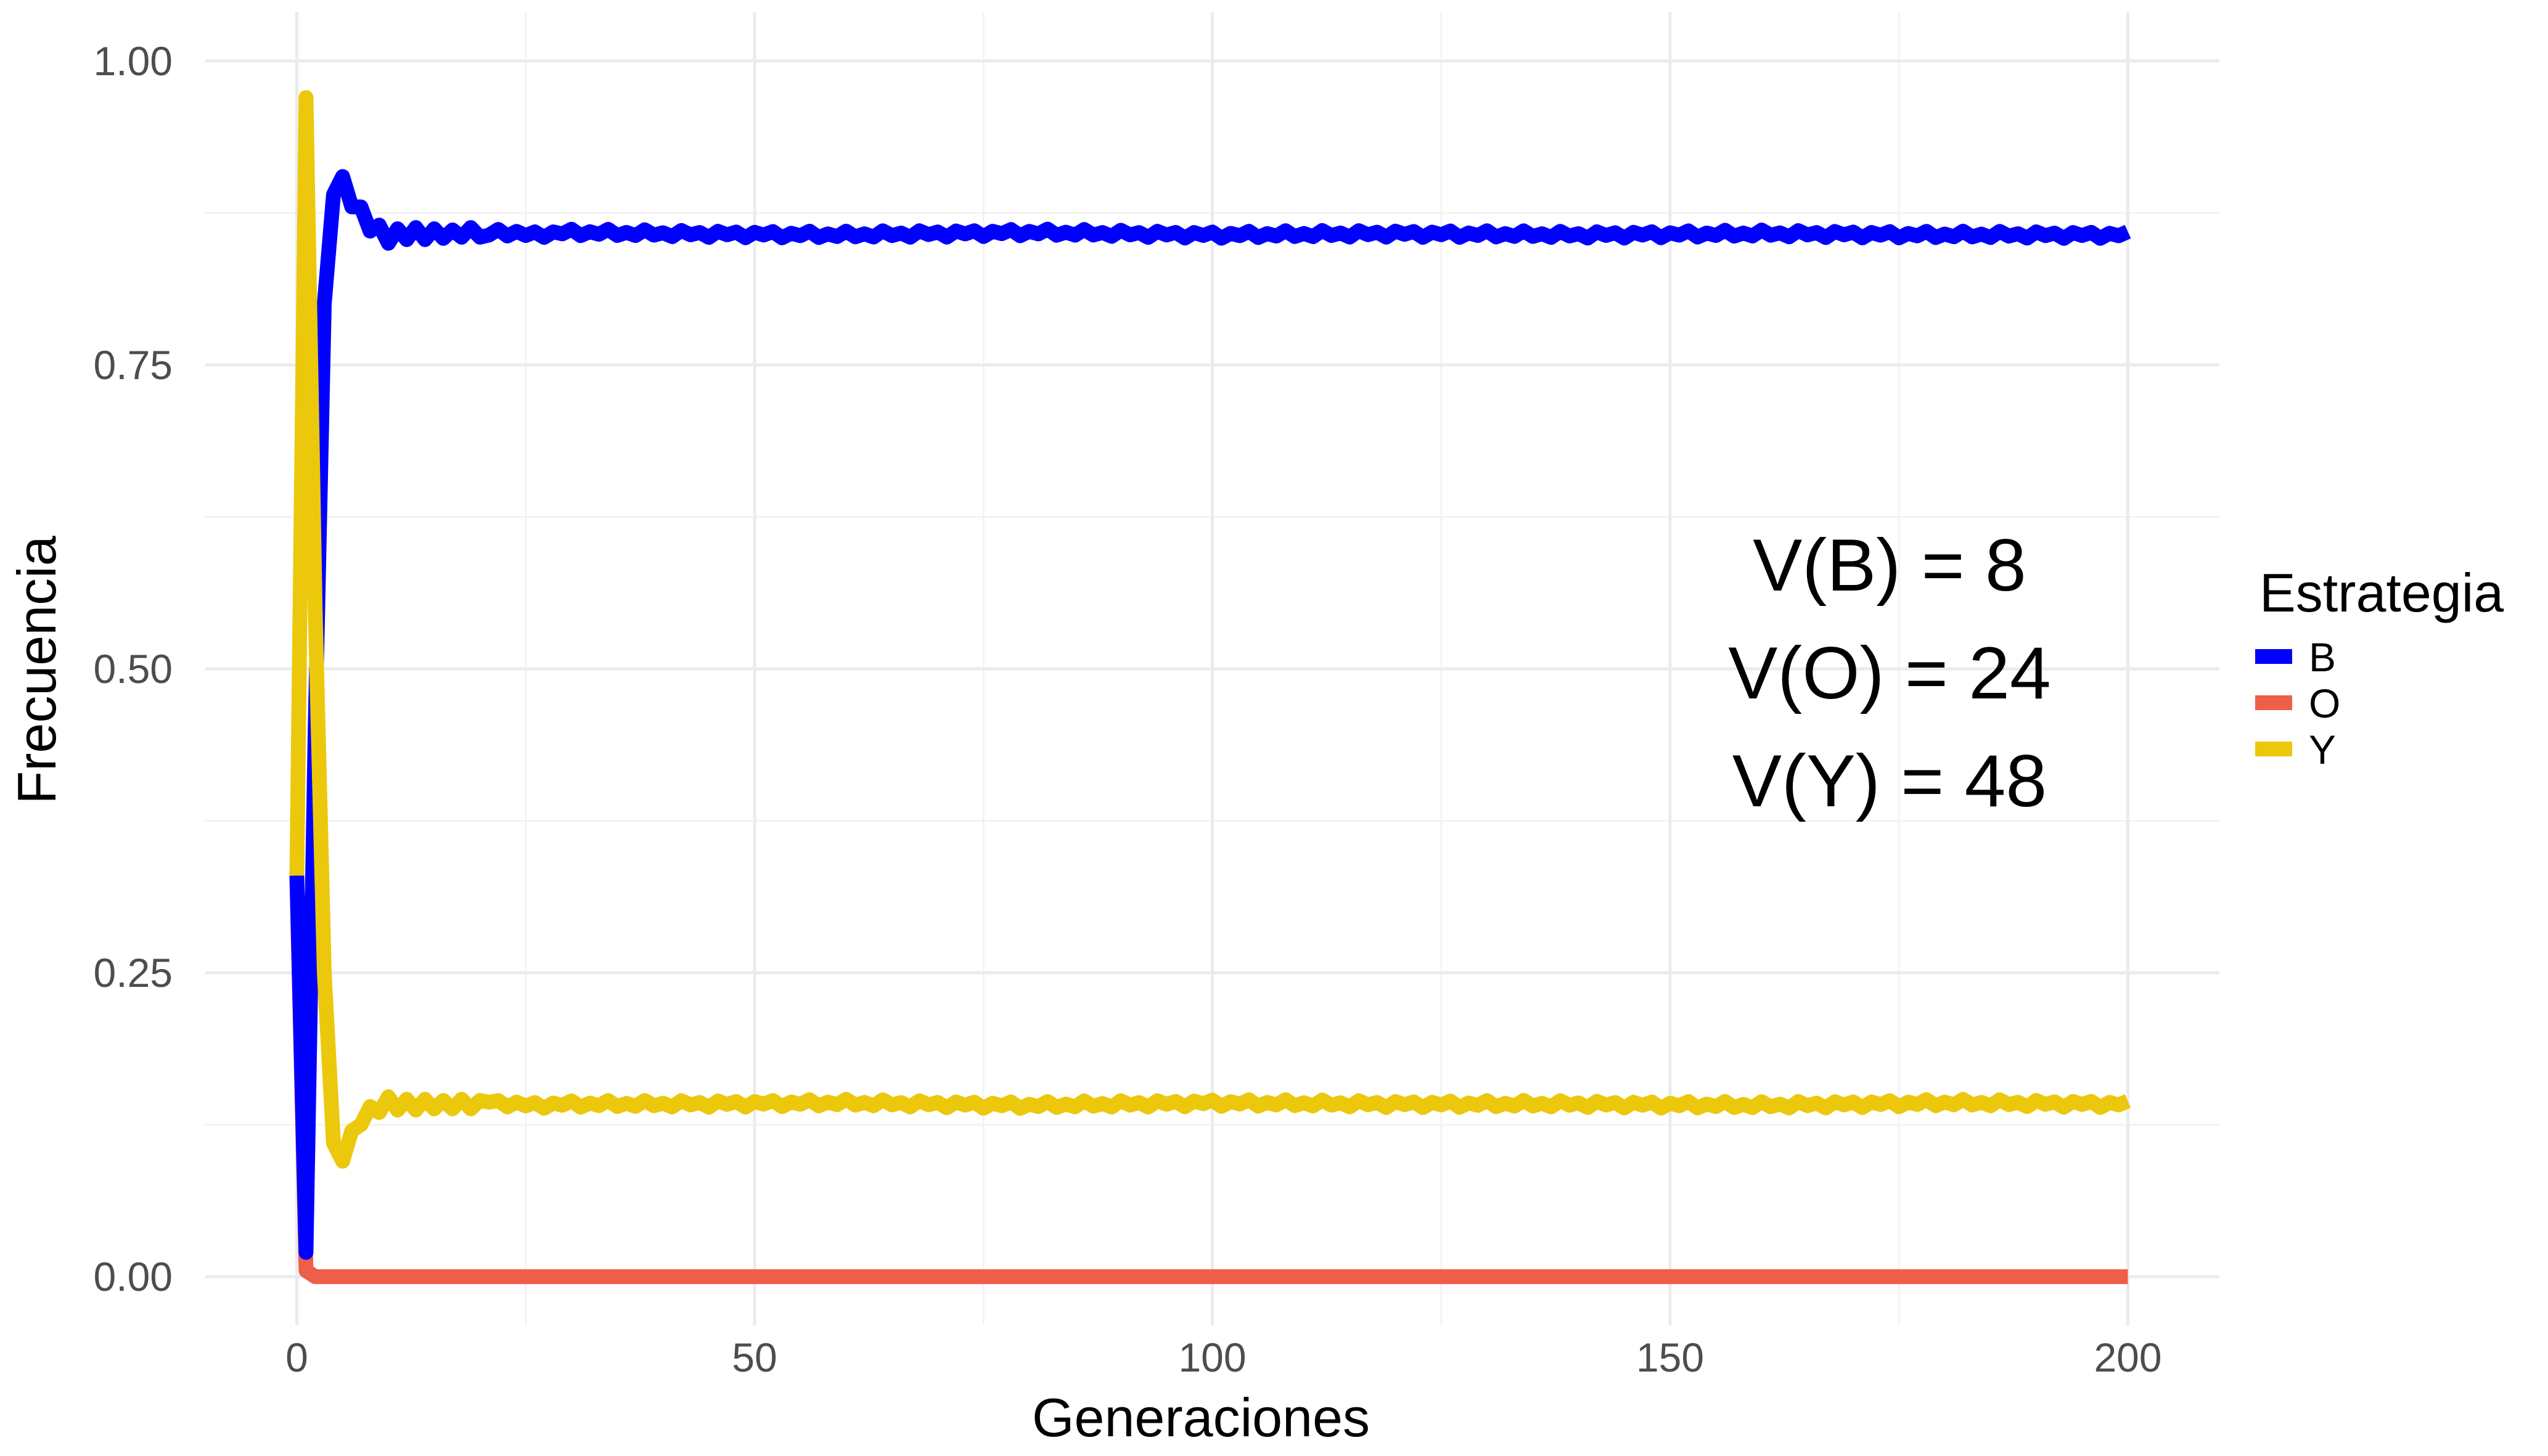 The width and height of the screenshot is (2548, 1456). I want to click on y-tick-label: 0.00, so click(133, 1277).